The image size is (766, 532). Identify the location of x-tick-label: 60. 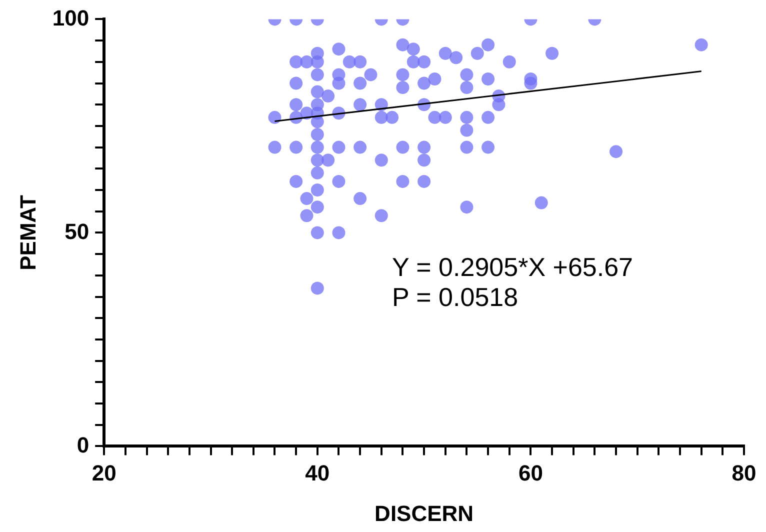
(530, 473).